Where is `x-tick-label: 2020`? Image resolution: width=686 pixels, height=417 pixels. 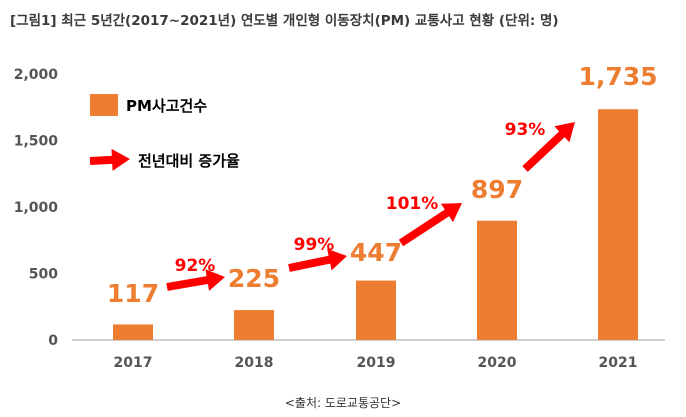 x-tick-label: 2020 is located at coordinates (497, 363).